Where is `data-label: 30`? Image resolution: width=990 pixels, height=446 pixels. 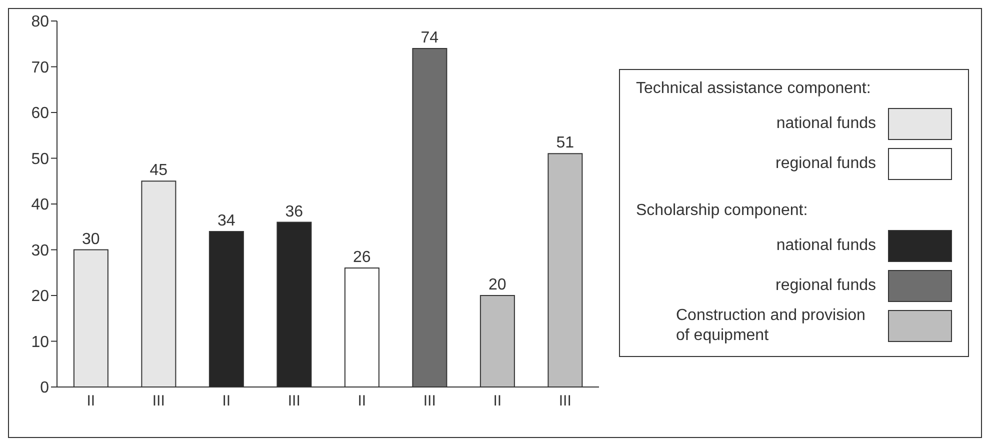 data-label: 30 is located at coordinates (91, 239).